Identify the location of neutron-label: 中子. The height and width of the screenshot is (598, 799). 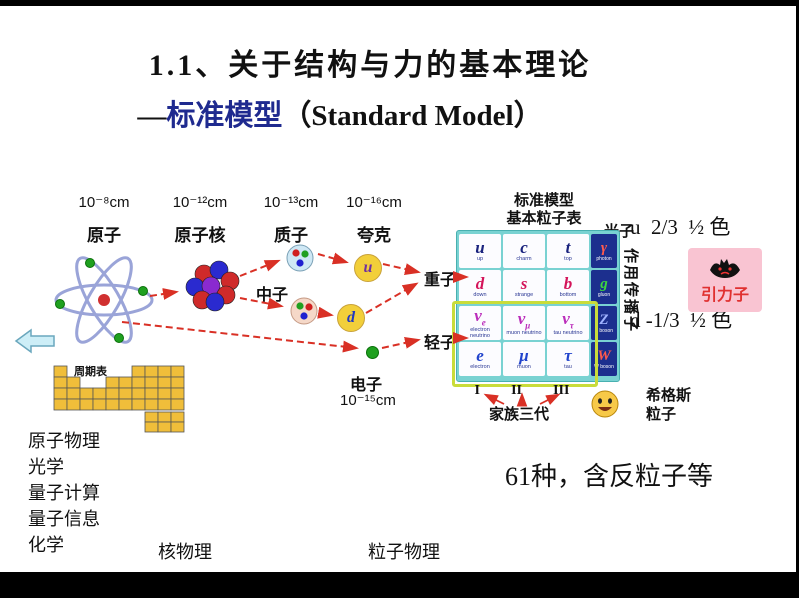
(272, 295).